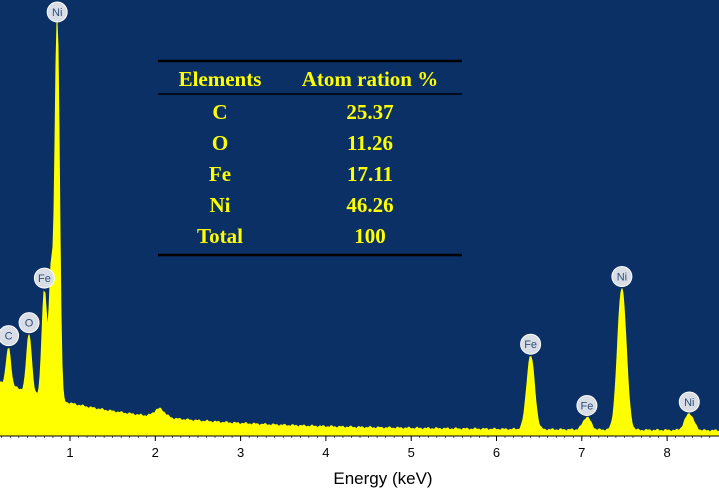 This screenshot has width=719, height=491. I want to click on table-header-cell: Atom ration %, so click(370, 79).